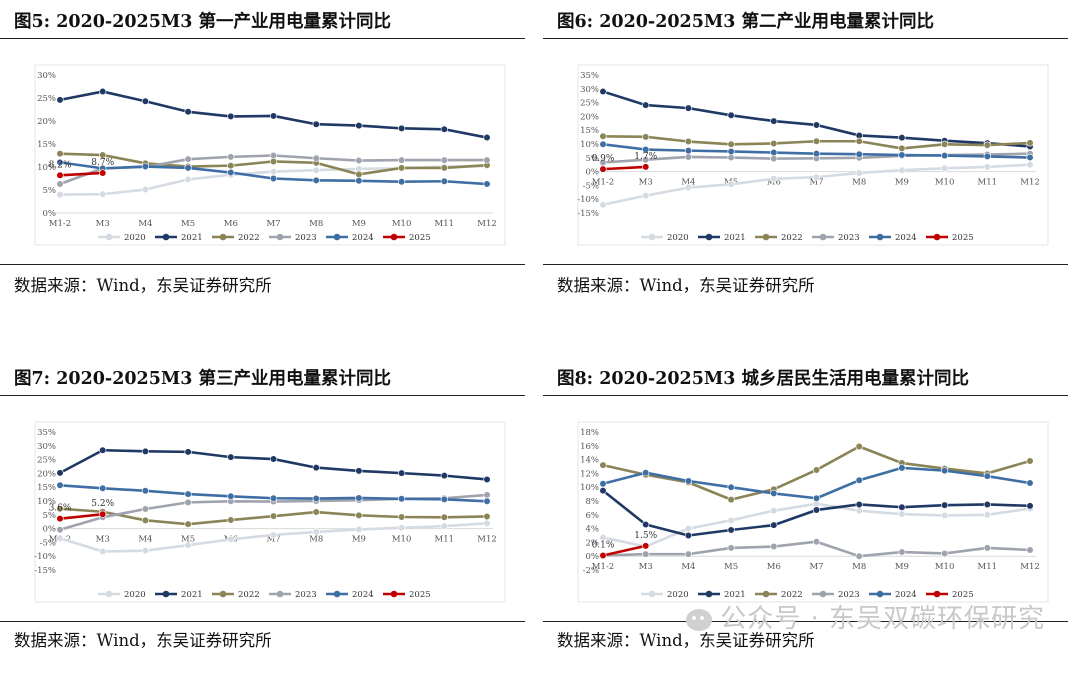 This screenshot has width=1080, height=677. What do you see at coordinates (264, 595) in the screenshot?
I see `legend: 2020 2021 2022 2023 2024 2025` at bounding box center [264, 595].